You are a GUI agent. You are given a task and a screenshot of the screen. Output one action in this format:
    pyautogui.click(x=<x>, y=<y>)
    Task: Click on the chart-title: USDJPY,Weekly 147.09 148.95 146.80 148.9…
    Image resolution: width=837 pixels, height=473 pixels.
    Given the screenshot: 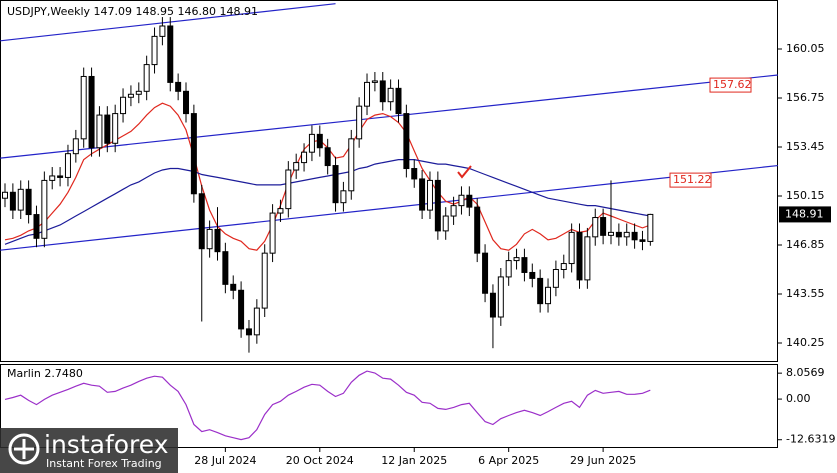 What is the action you would take?
    pyautogui.click(x=132, y=11)
    